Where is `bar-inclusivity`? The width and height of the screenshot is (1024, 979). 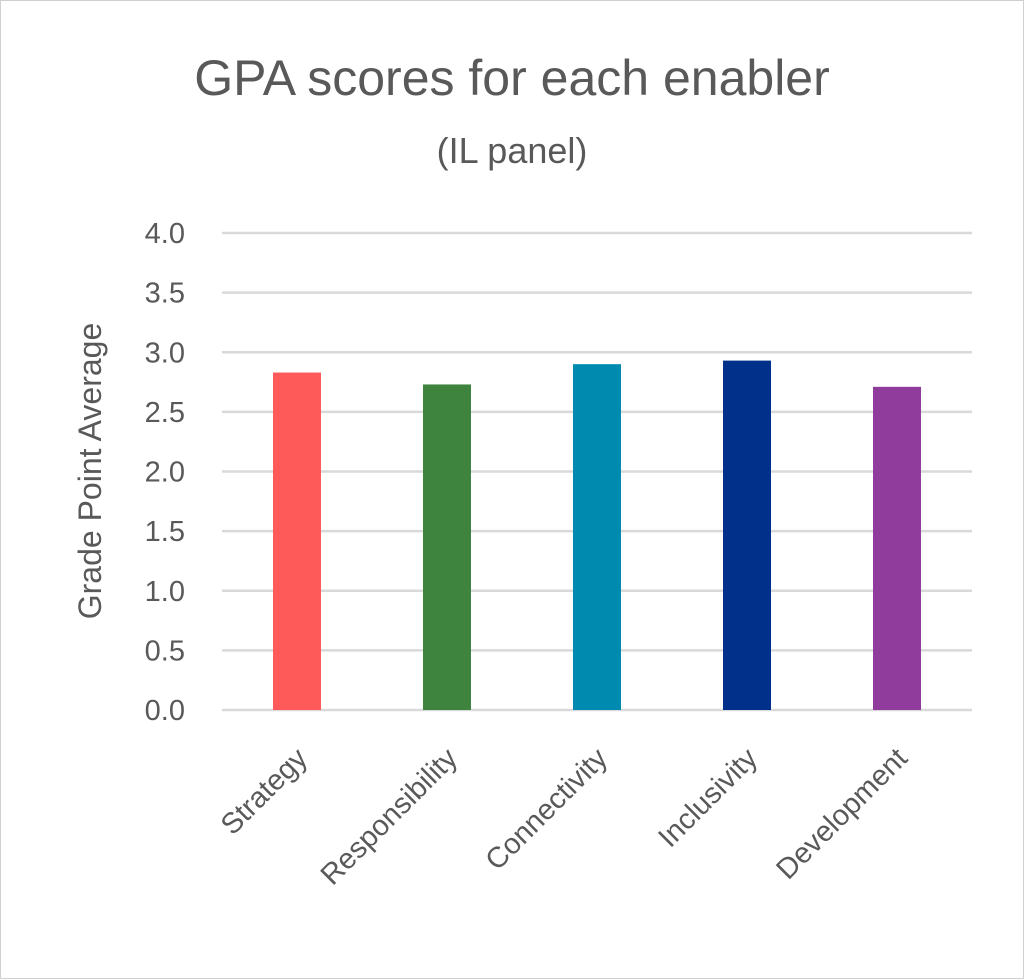 bar-inclusivity is located at coordinates (747, 535).